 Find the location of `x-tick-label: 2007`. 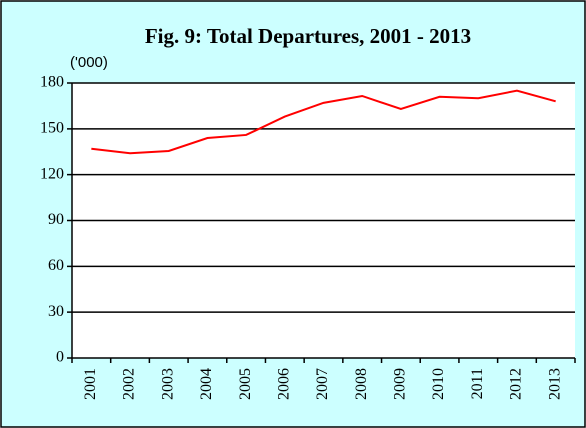

x-tick-label: 2007 is located at coordinates (322, 384).